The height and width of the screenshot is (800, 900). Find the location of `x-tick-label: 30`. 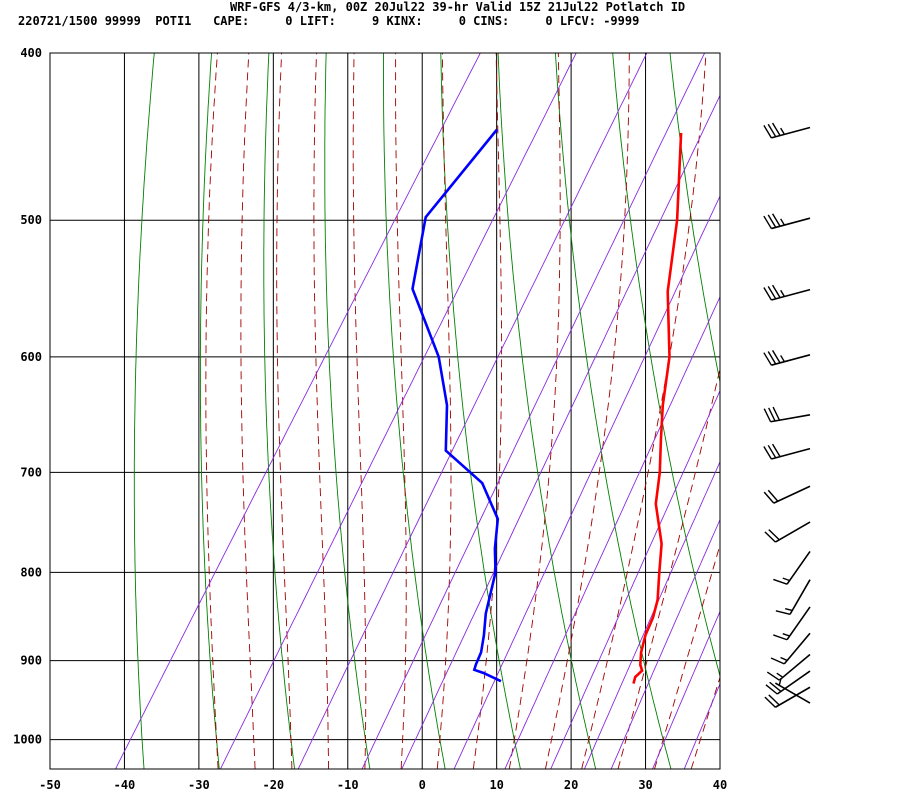

x-tick-label: 30 is located at coordinates (645, 785).